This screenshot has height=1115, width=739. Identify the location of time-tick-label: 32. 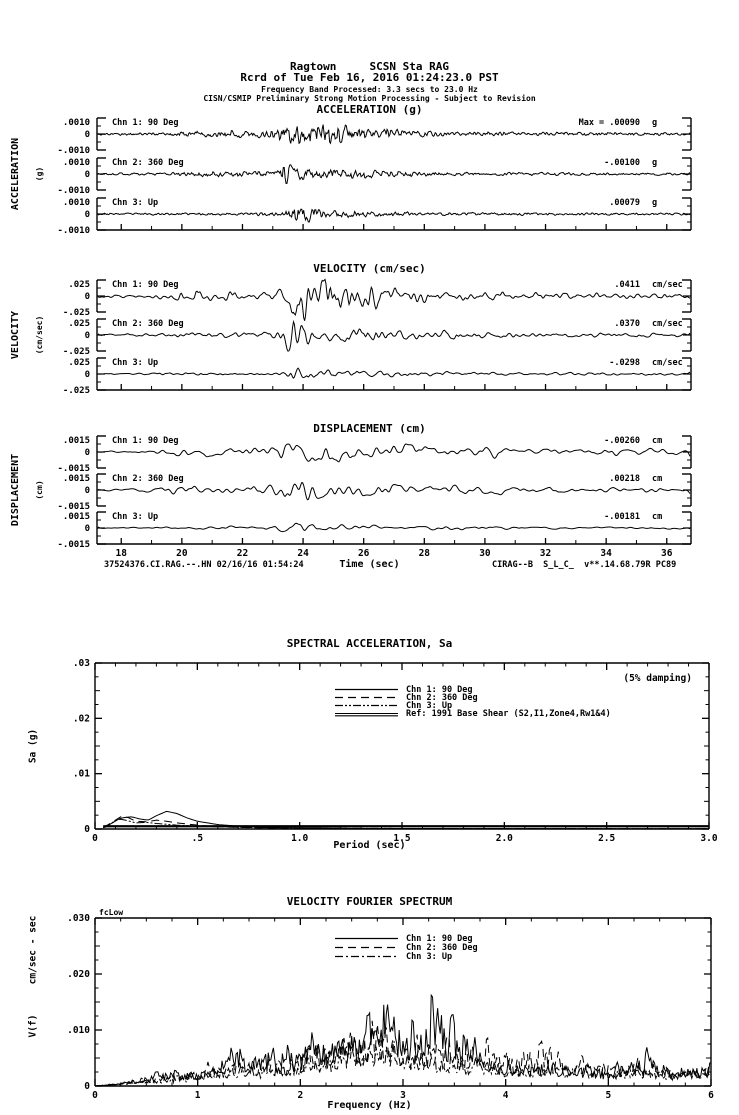
(545, 553).